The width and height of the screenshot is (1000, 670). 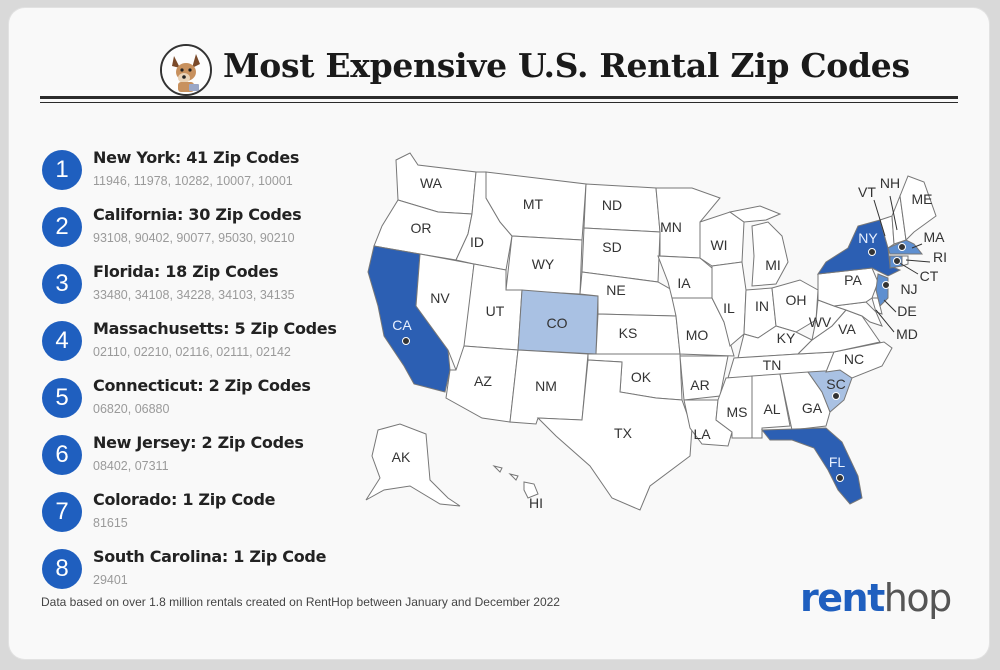 I want to click on state-tx, so click(x=614, y=435).